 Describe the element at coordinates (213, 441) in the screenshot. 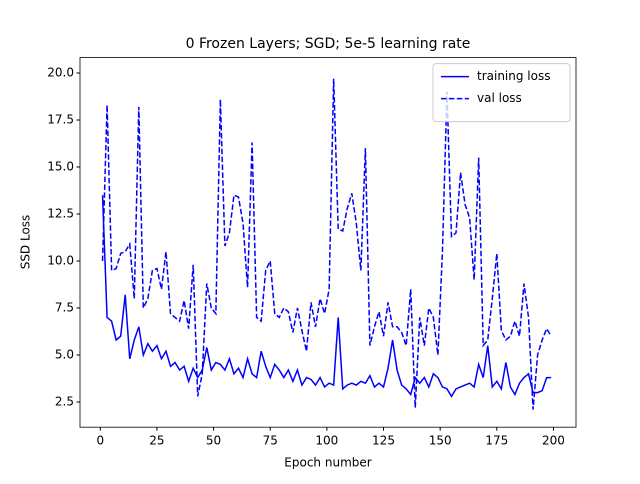

I see `x-tick-label: 50` at that location.